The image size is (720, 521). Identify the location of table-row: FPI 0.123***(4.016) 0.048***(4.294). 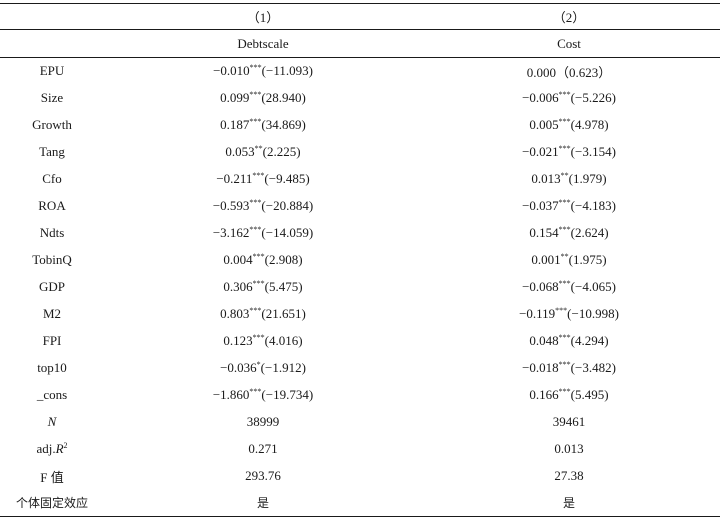
(360, 341).